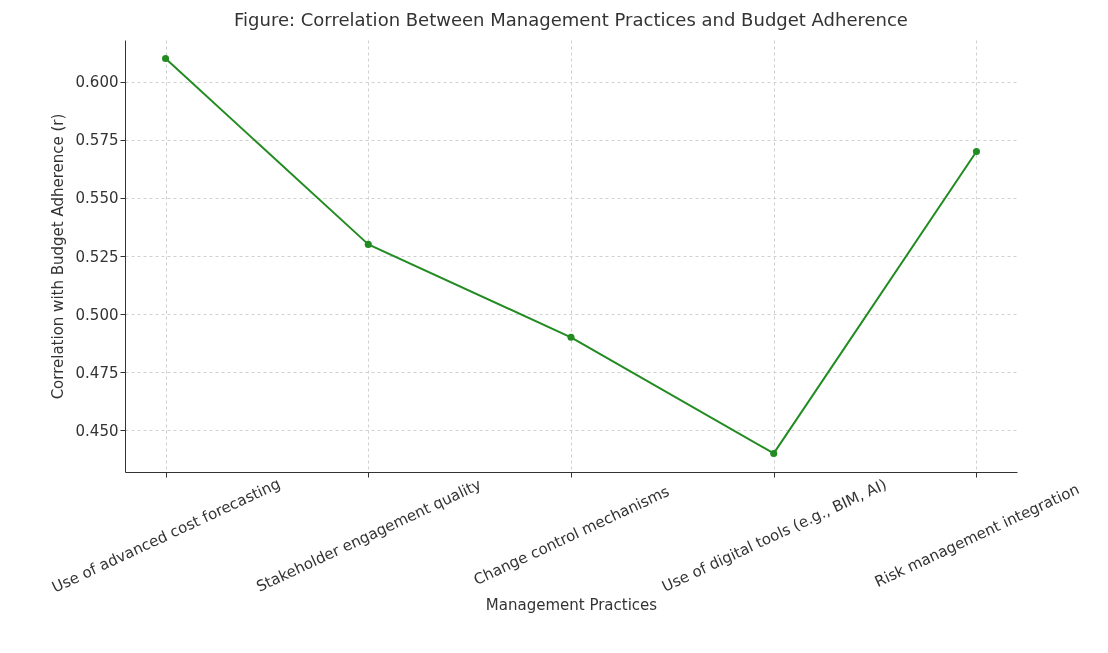  Describe the element at coordinates (97, 198) in the screenshot. I see `y-tick-label: 0.550` at that location.